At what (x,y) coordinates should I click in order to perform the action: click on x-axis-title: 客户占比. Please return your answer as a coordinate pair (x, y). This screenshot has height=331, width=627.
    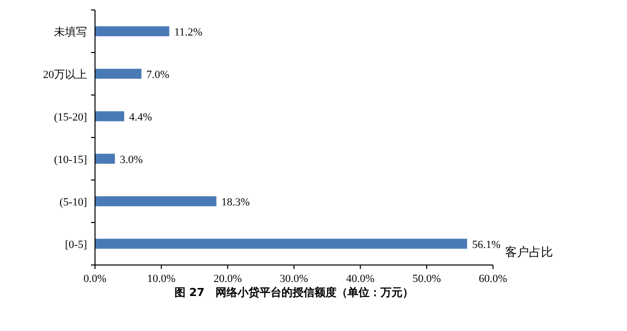
    Looking at the image, I should click on (529, 252).